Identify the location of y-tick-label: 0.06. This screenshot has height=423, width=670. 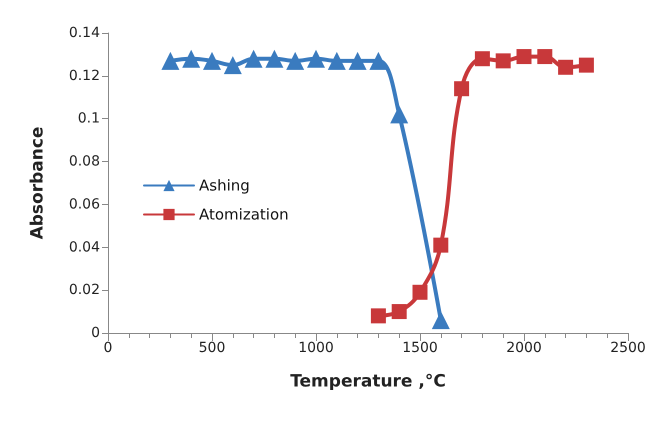
(84, 204).